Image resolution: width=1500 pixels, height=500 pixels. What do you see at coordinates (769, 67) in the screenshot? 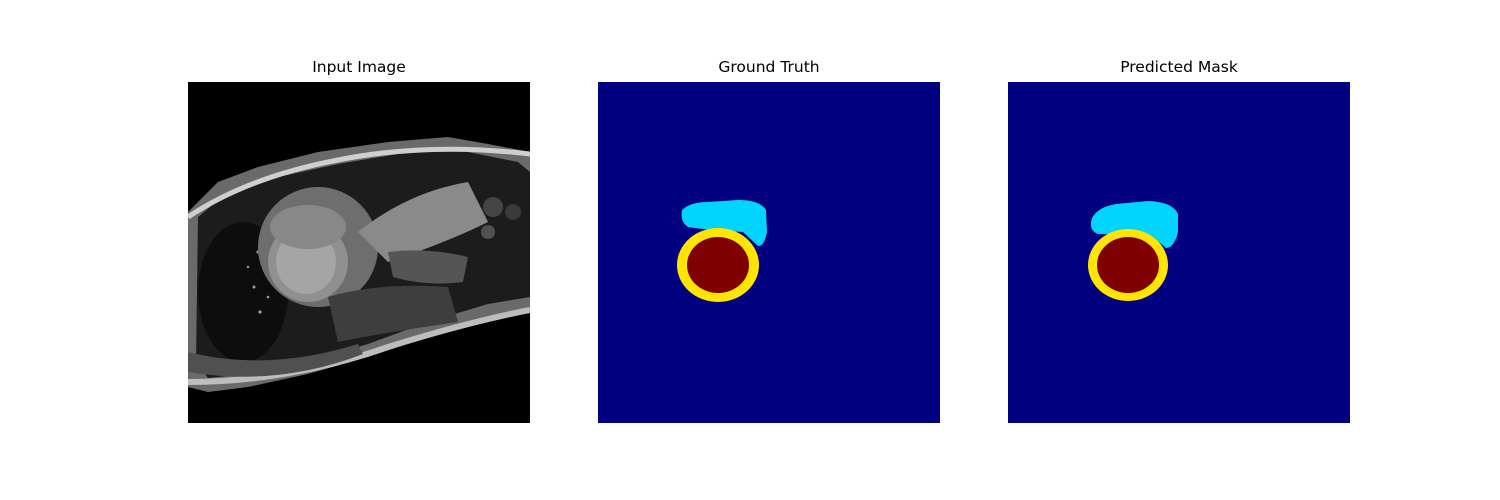
I see `panel-title: Ground Truth` at bounding box center [769, 67].